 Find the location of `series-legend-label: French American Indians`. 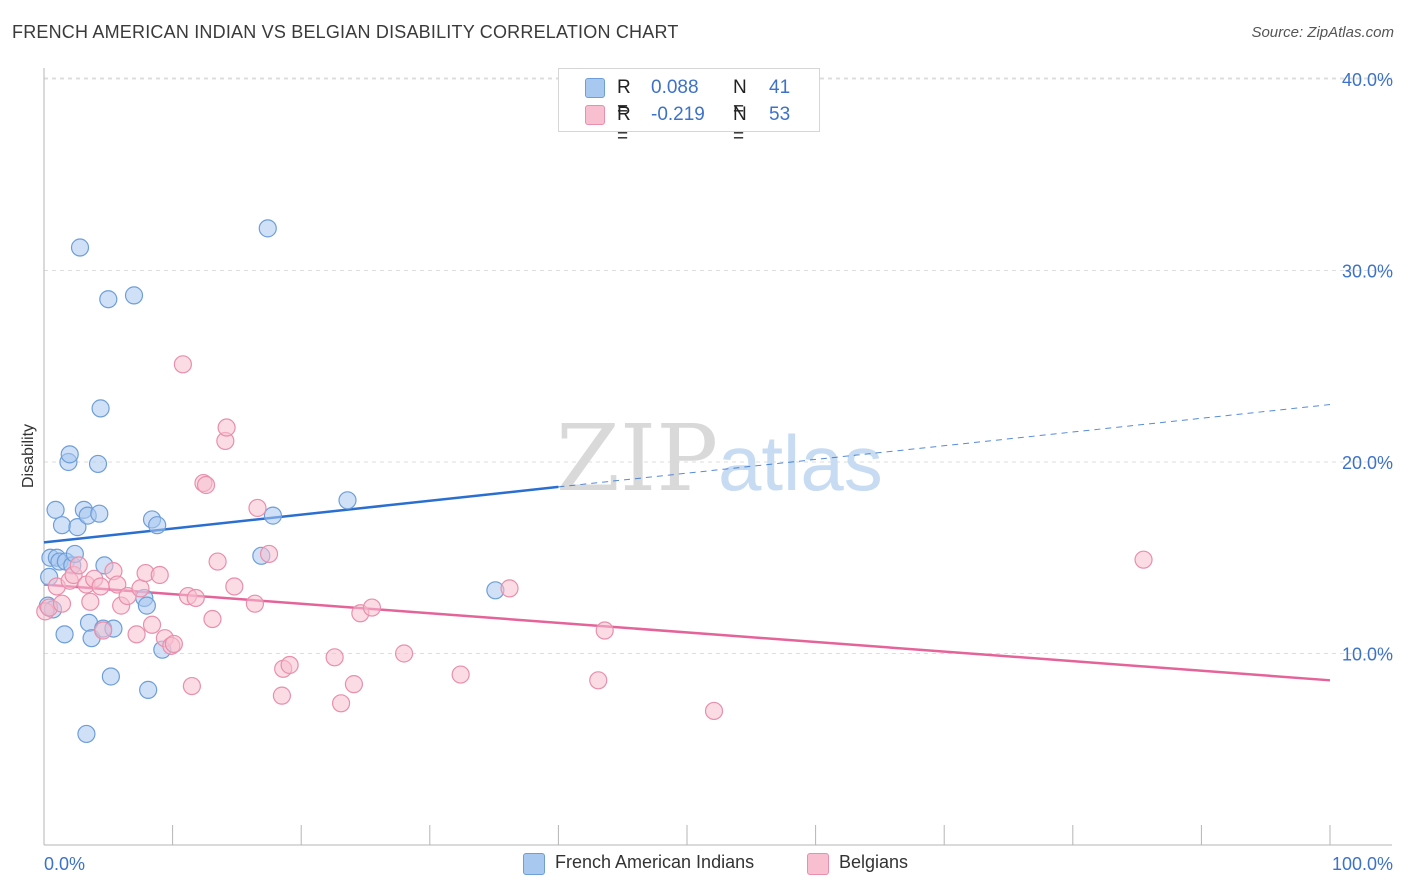

series-legend-label: French American Indians is located at coordinates (655, 862).